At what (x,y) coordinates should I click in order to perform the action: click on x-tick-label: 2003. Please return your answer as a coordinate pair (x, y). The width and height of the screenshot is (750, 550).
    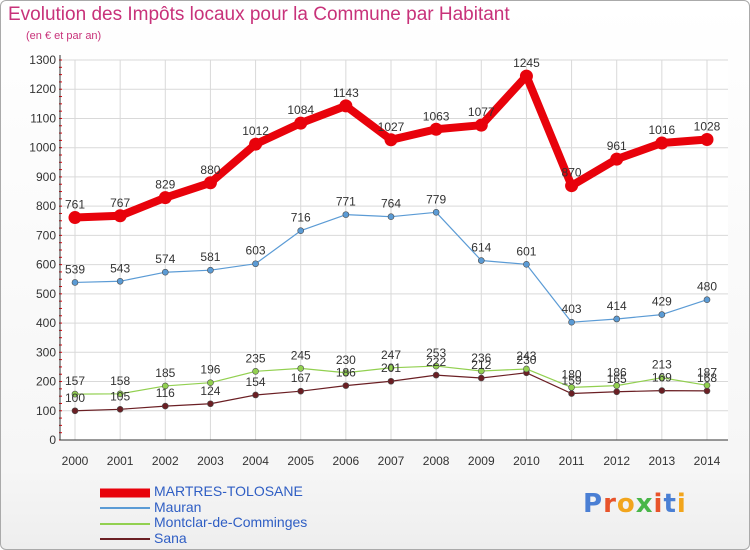
    Looking at the image, I should click on (210, 461).